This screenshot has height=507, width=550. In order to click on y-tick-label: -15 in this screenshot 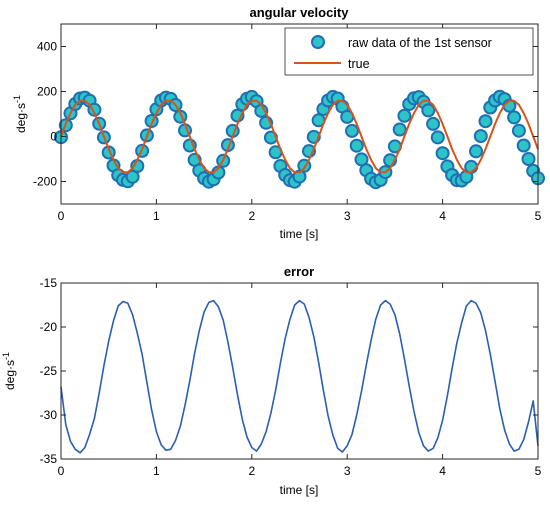, I will do `click(49, 283)`.